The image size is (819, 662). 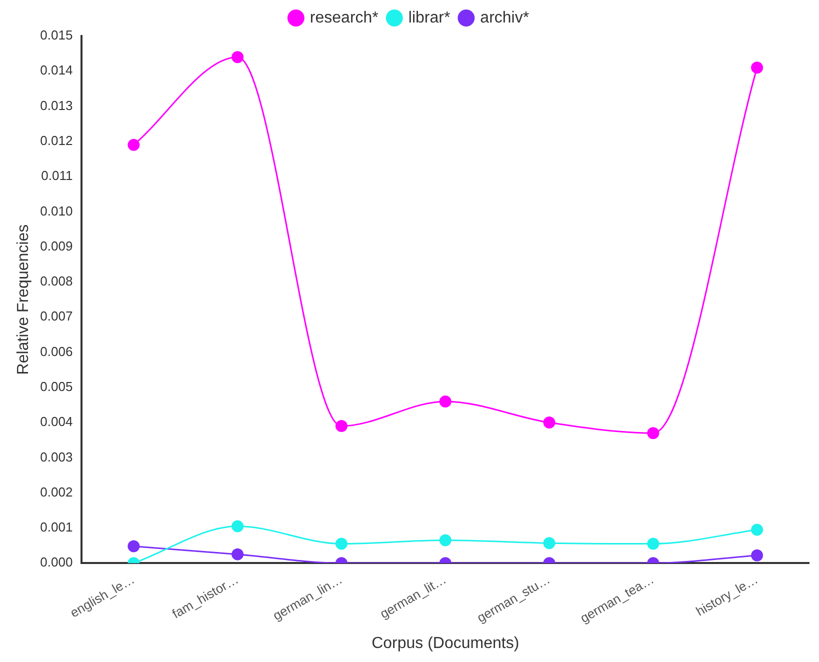 What do you see at coordinates (56, 492) in the screenshot?
I see `y-tick-label: 0.002` at bounding box center [56, 492].